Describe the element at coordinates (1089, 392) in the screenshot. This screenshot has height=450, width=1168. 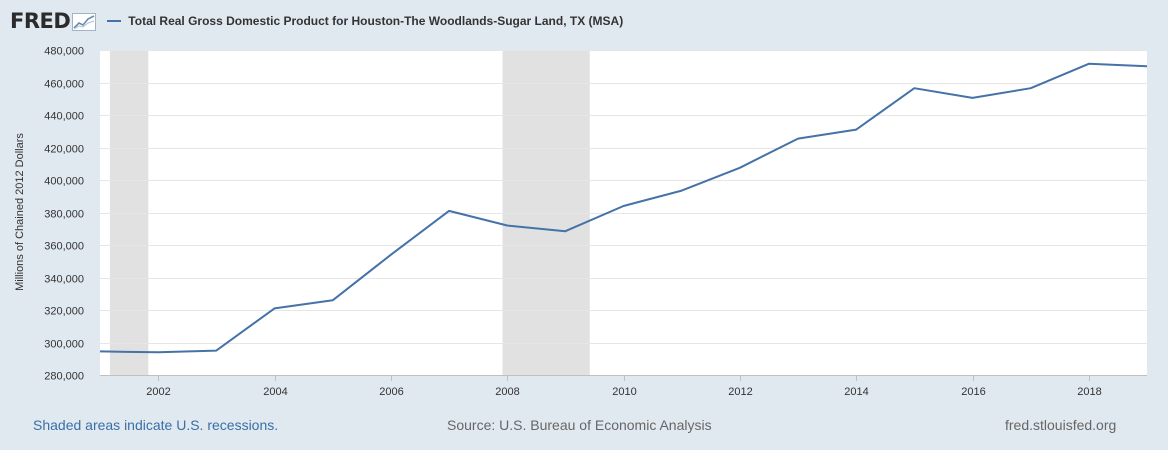
I see `x-tick-label: 2018` at that location.